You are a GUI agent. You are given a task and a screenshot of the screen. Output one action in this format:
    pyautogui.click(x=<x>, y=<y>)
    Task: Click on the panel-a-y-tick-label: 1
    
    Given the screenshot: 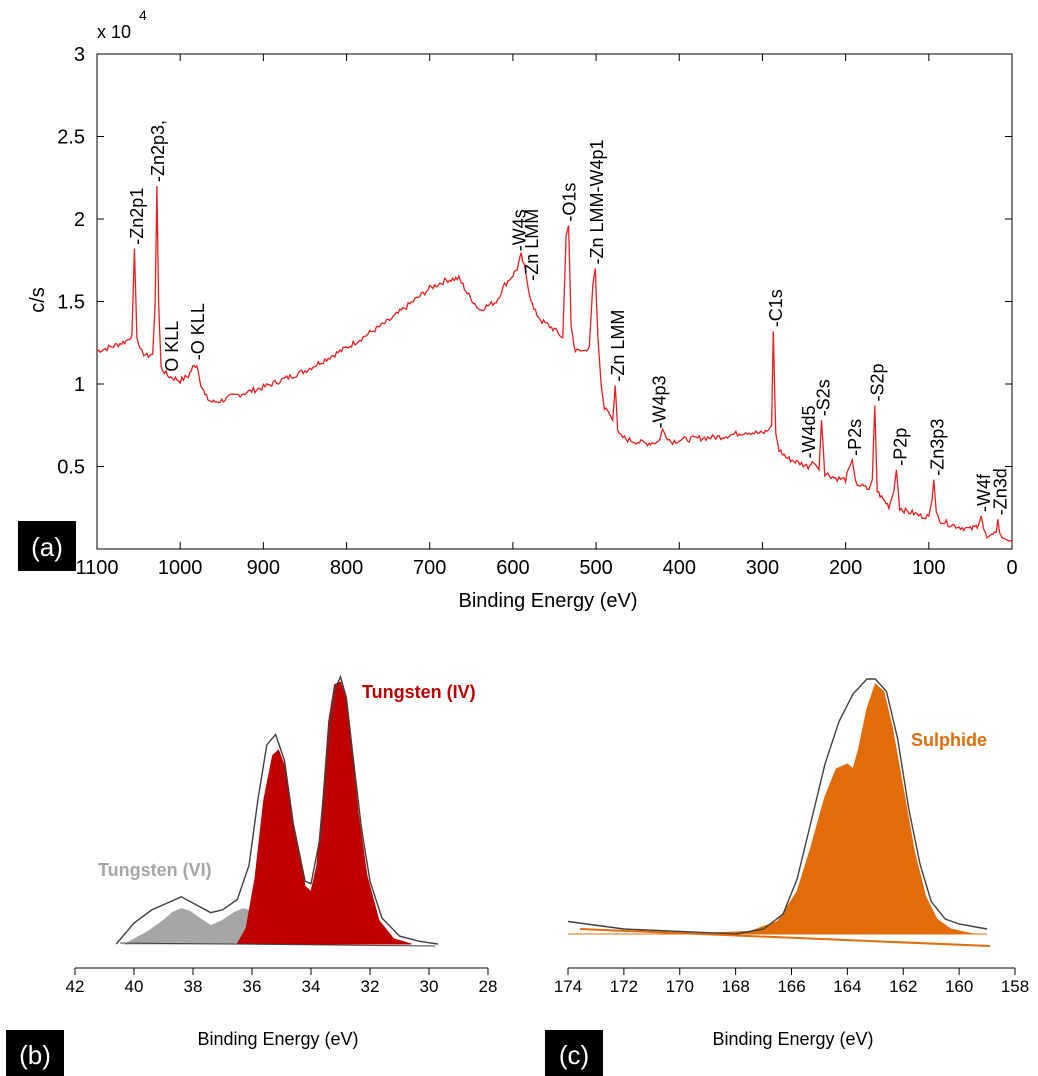 What is the action you would take?
    pyautogui.click(x=79, y=385)
    